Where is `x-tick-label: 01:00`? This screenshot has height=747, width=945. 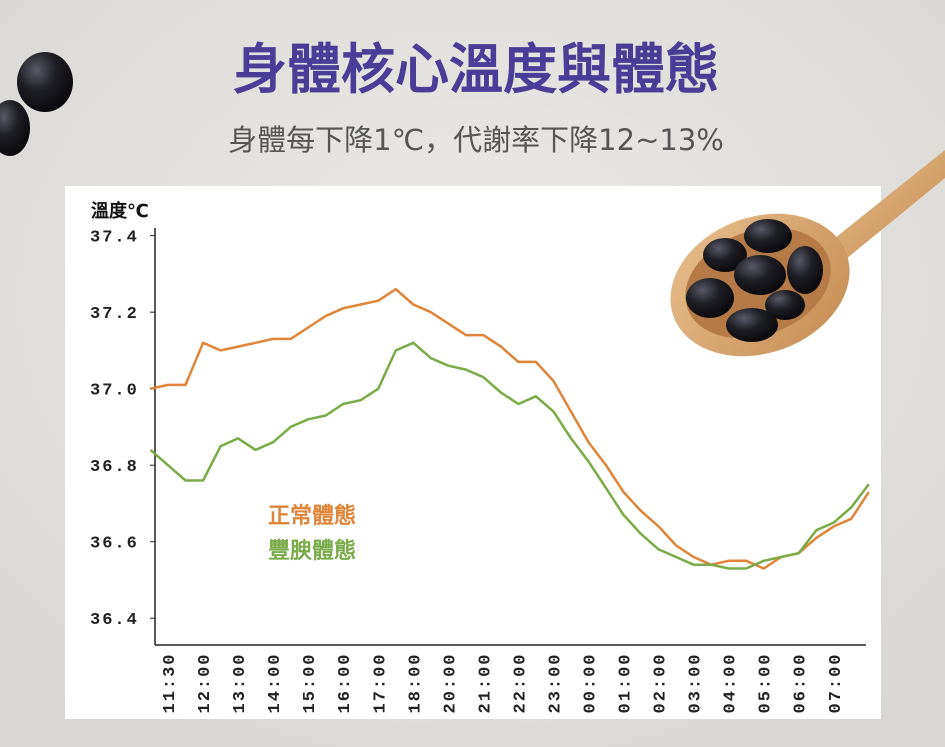
x-tick-label: 01:00 is located at coordinates (626, 682).